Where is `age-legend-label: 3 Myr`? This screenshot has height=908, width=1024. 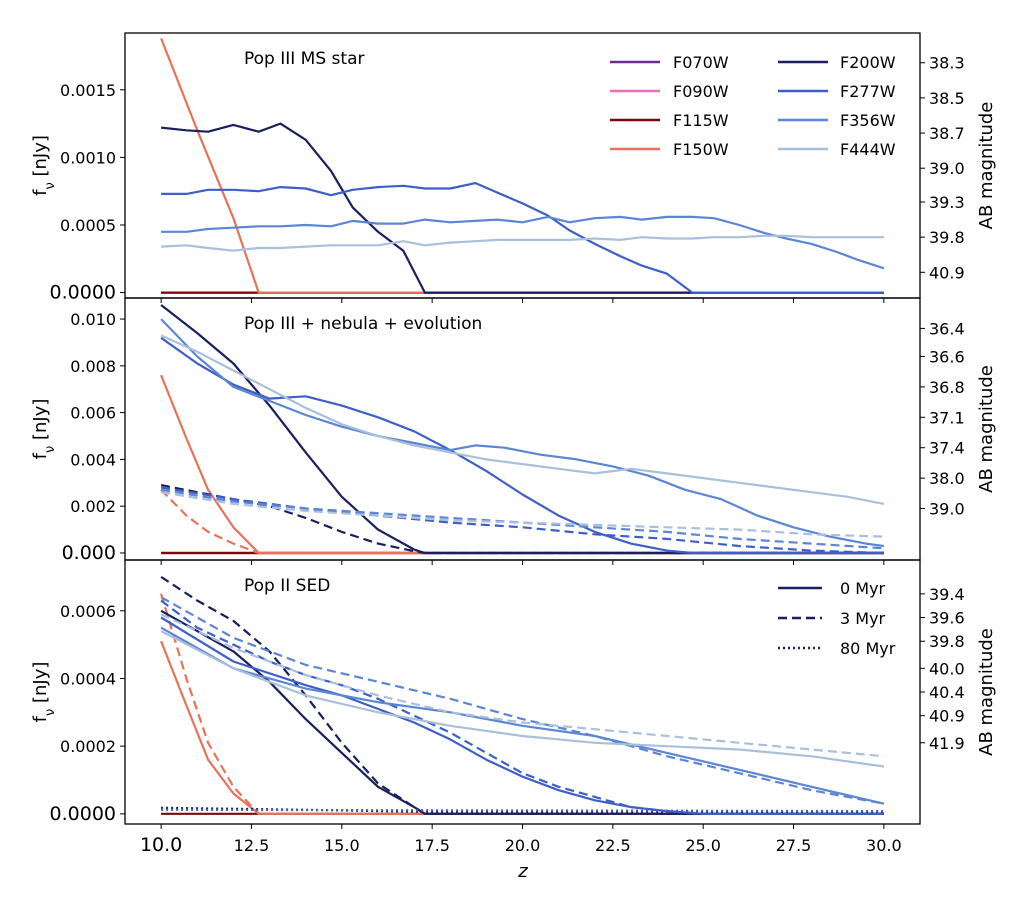 age-legend-label: 3 Myr is located at coordinates (863, 618).